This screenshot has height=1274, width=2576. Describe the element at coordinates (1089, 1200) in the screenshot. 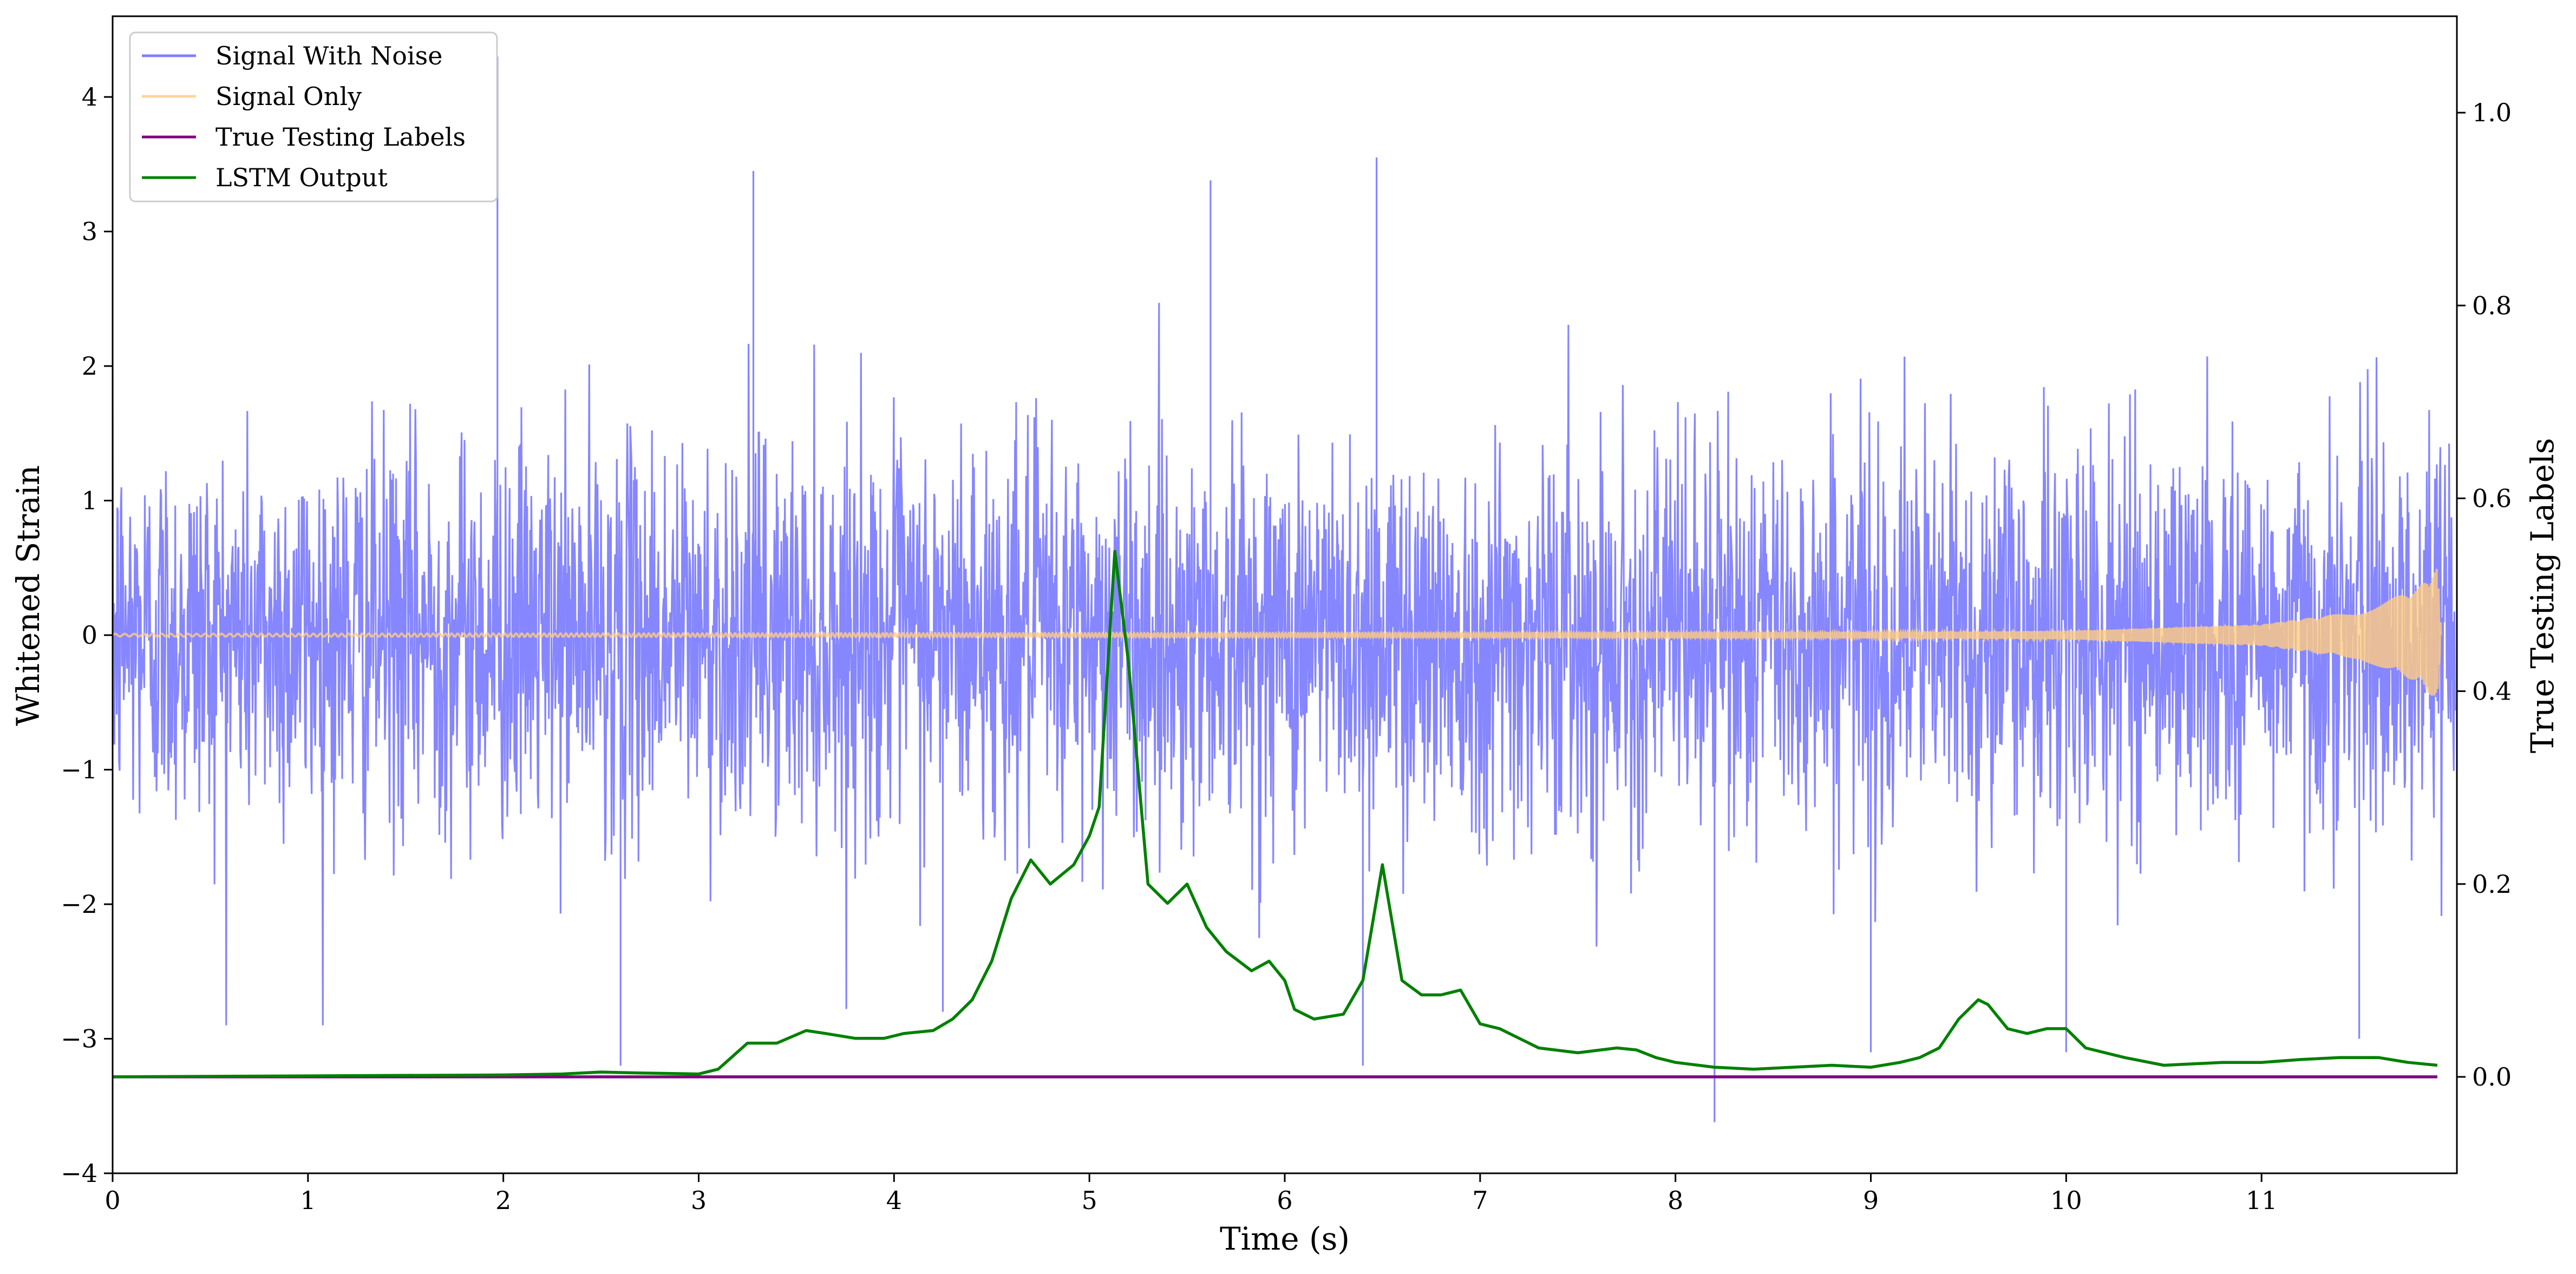

I see `x-tick-label: 5` at that location.